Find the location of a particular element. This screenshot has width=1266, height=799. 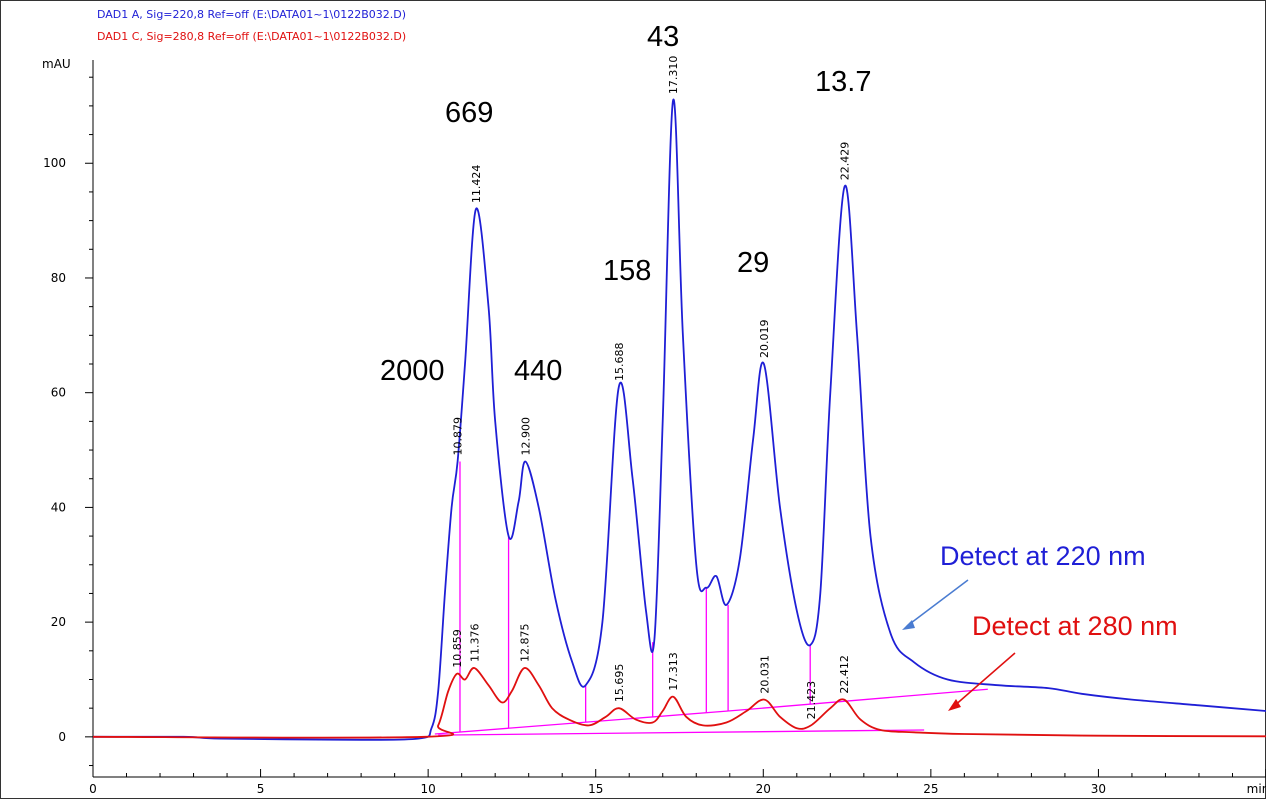

peak-label-220: 10.879 is located at coordinates (458, 436).